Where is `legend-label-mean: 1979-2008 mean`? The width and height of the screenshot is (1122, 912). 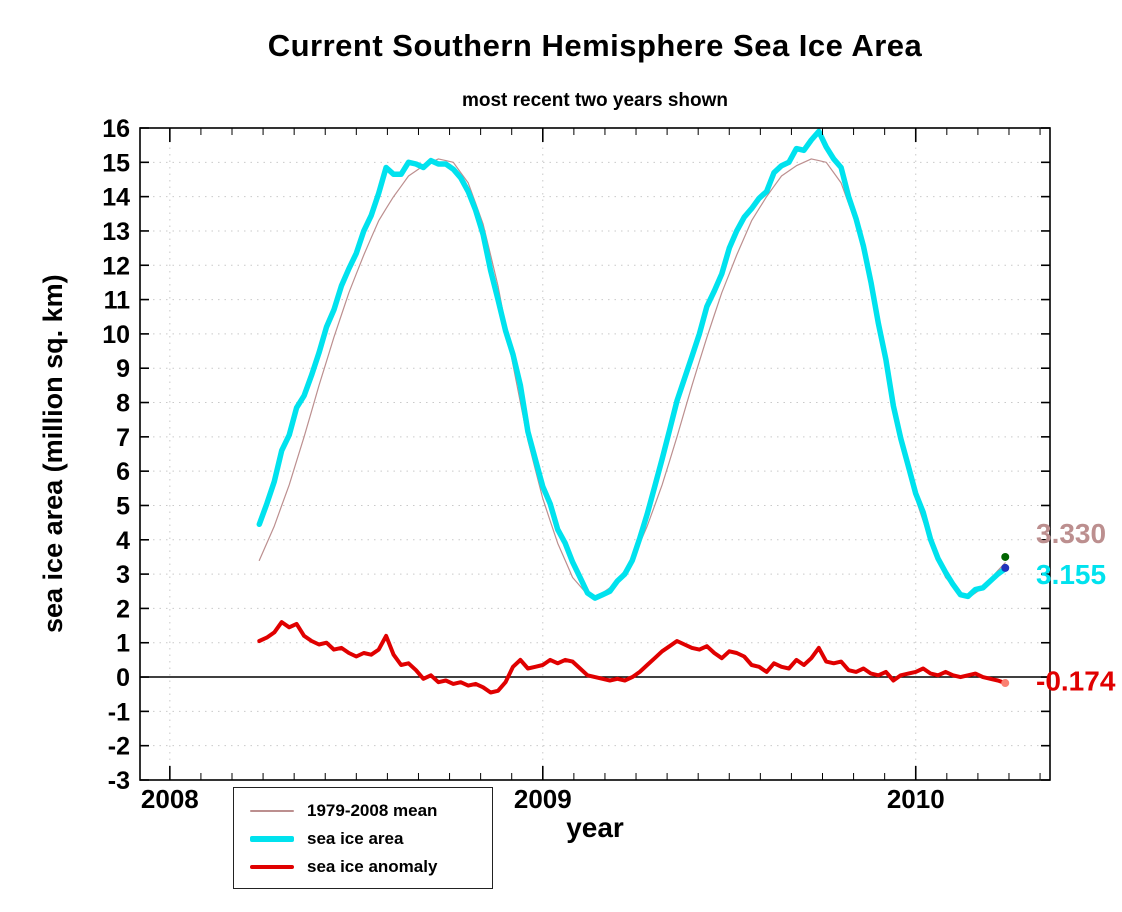
legend-label-mean: 1979-2008 mean is located at coordinates (372, 810).